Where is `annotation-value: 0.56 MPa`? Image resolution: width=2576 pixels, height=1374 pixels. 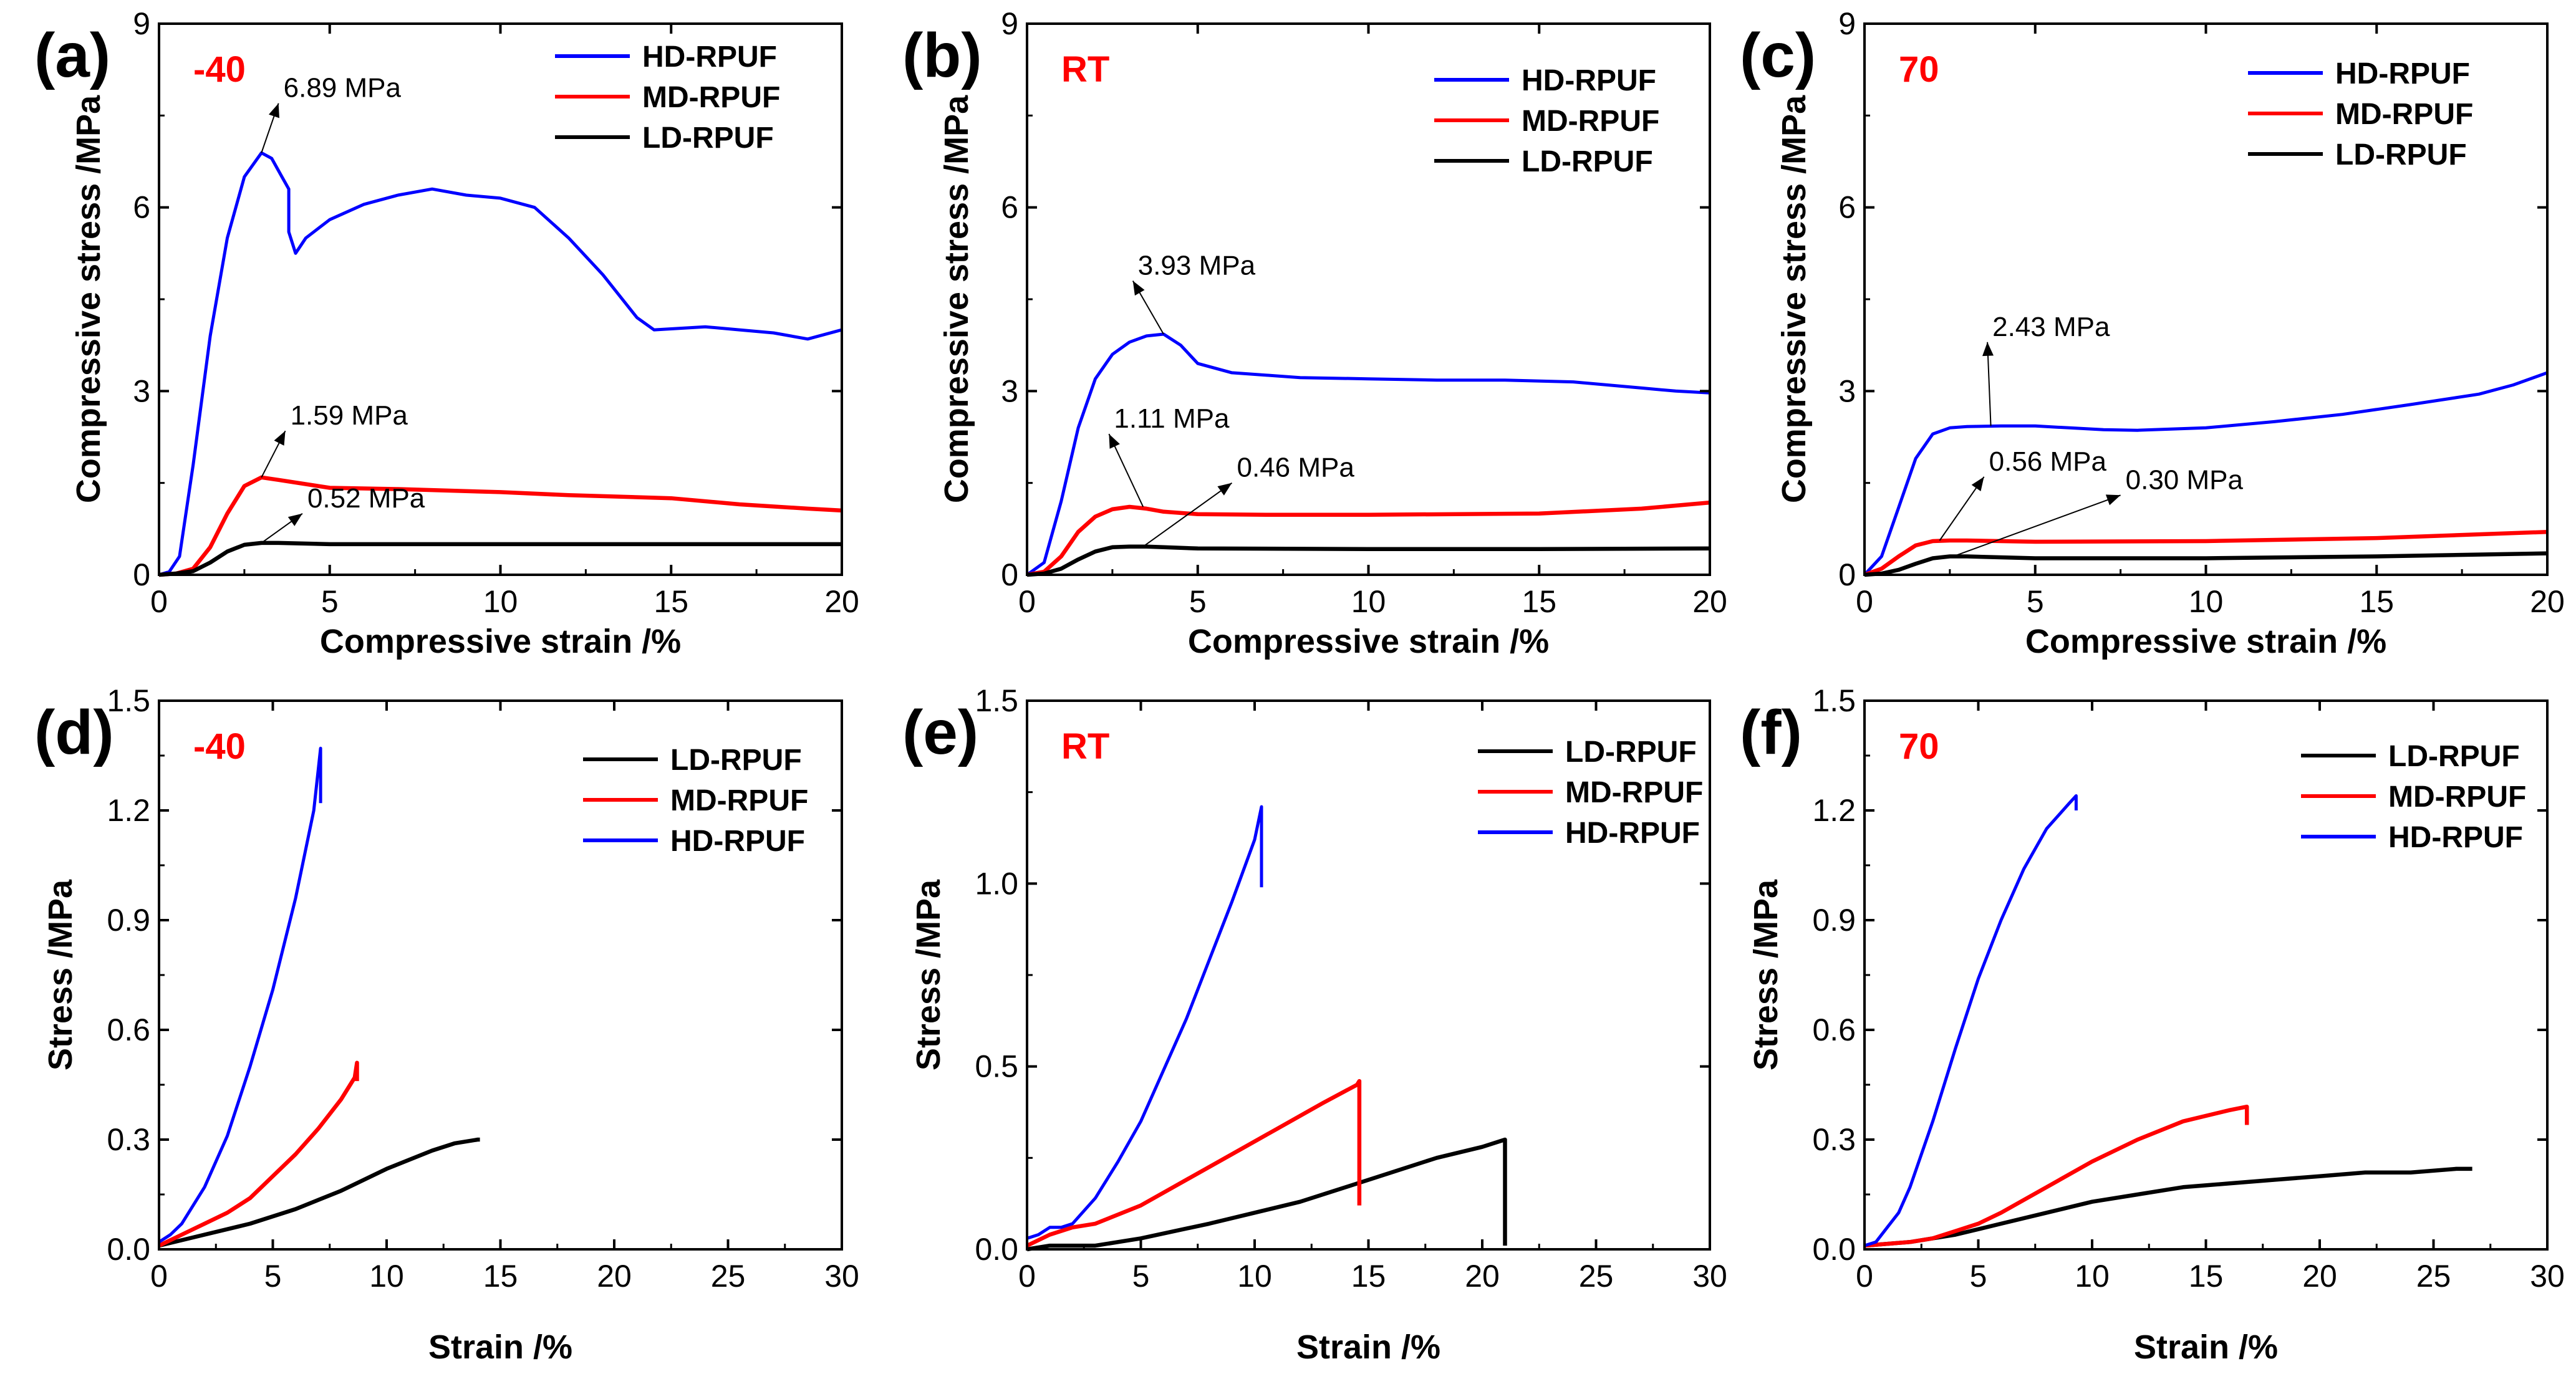
annotation-value: 0.56 MPa is located at coordinates (2048, 461).